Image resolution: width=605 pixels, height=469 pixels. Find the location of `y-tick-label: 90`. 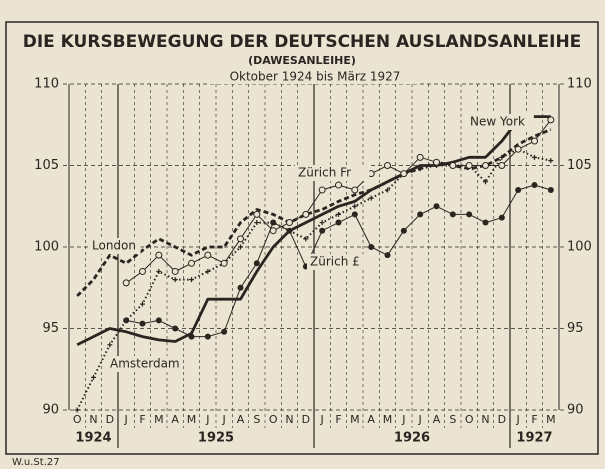

y-tick-label: 90 is located at coordinates (50, 410).